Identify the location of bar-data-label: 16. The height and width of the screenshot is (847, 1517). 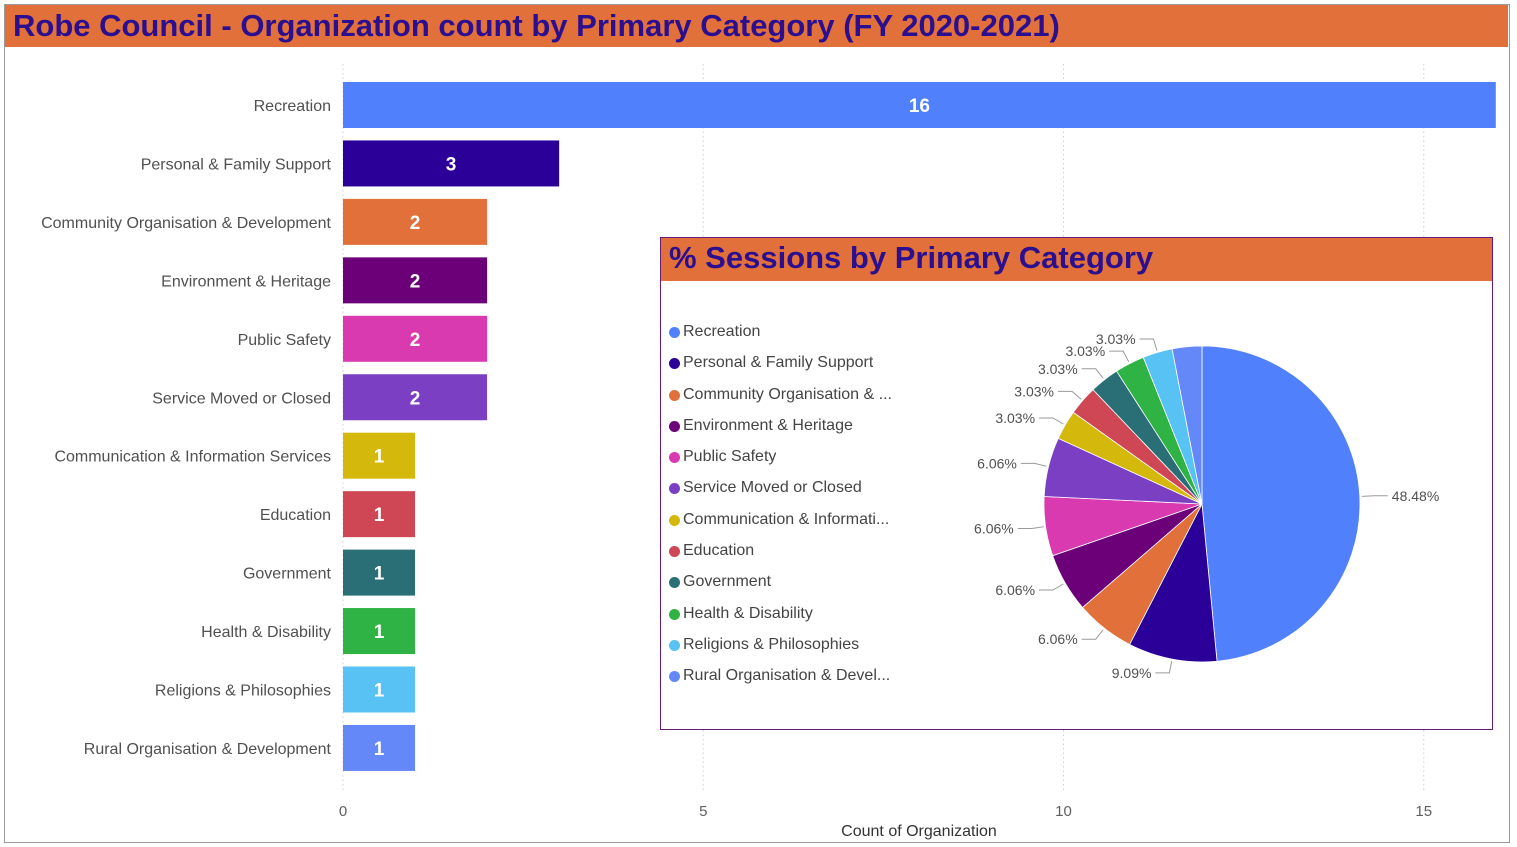
(919, 106).